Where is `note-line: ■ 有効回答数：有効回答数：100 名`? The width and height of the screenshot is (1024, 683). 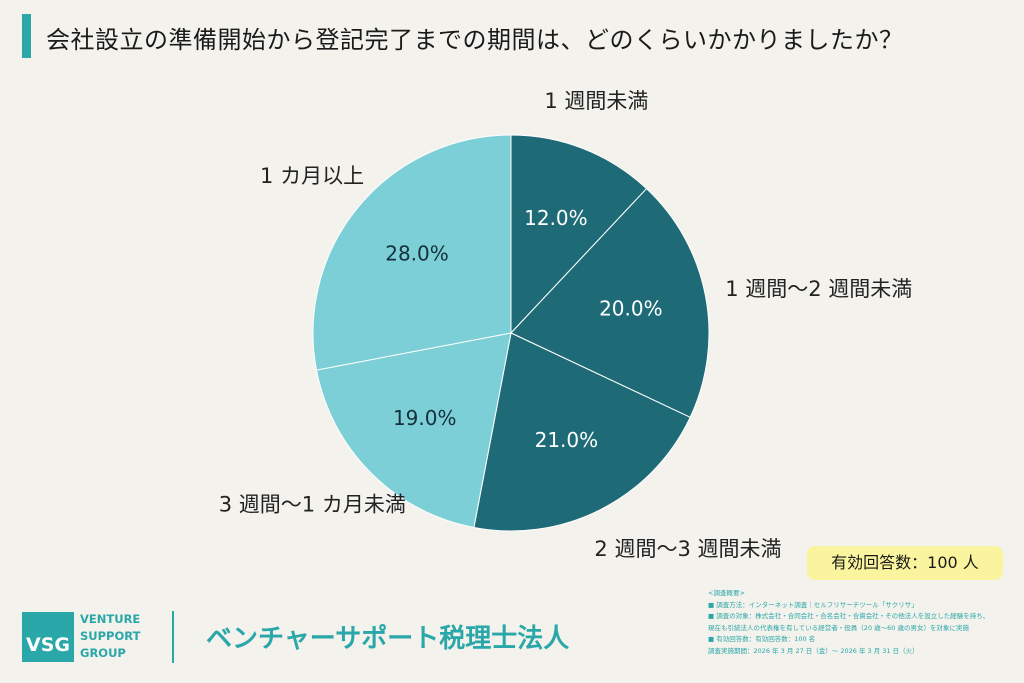
note-line: ■ 有効回答数：有効回答数：100 名 is located at coordinates (762, 639).